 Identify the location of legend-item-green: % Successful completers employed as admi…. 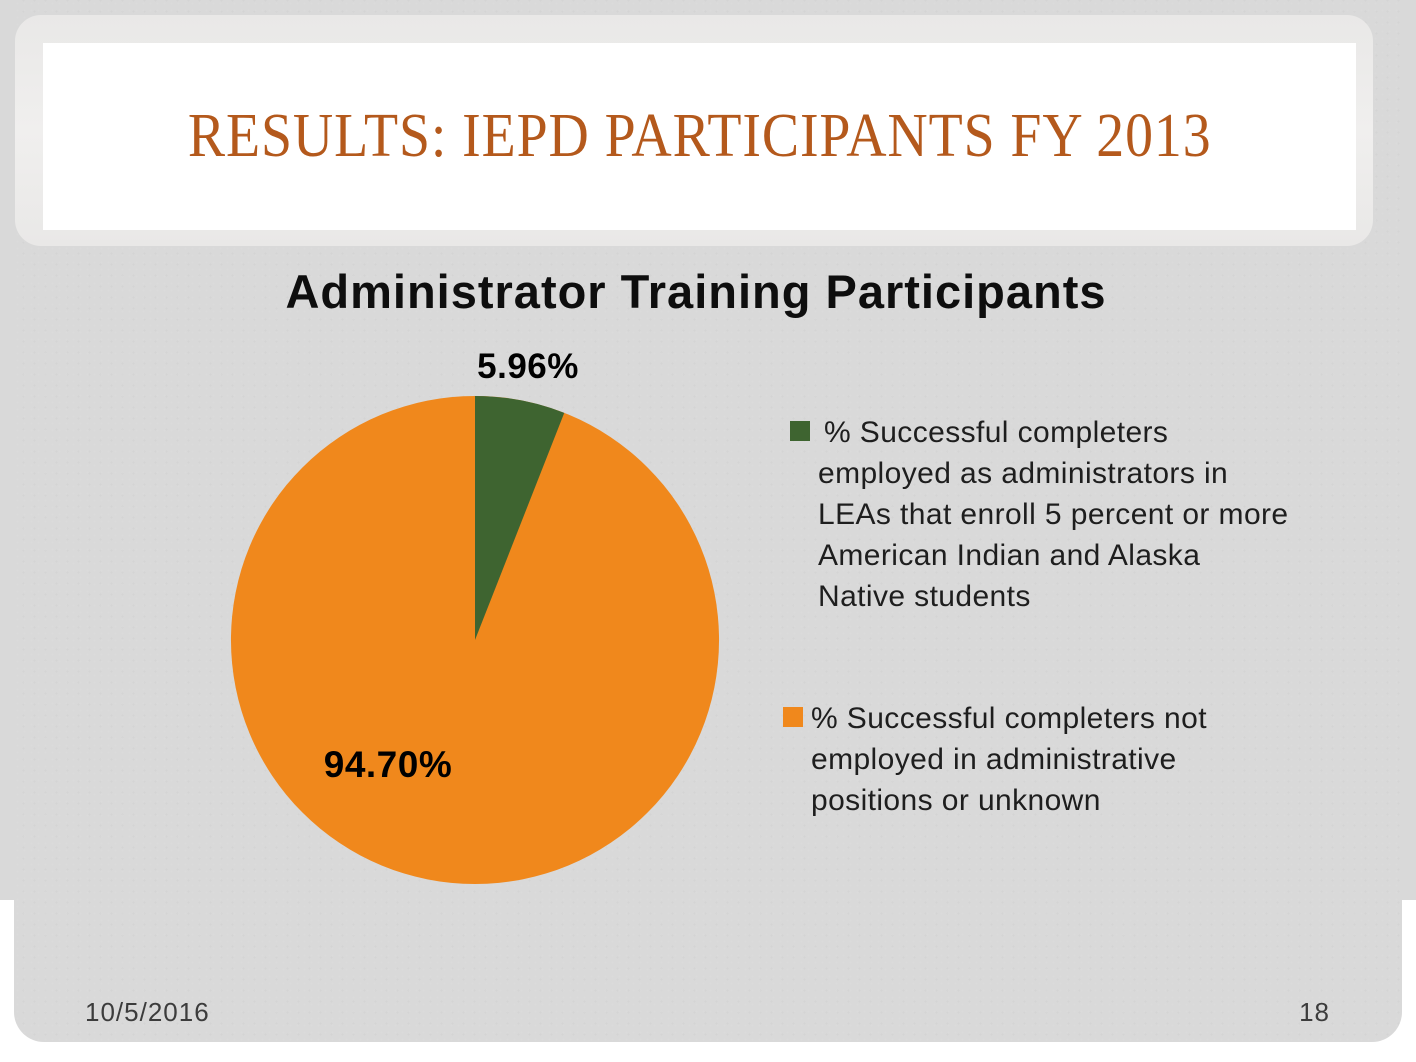
(1063, 514).